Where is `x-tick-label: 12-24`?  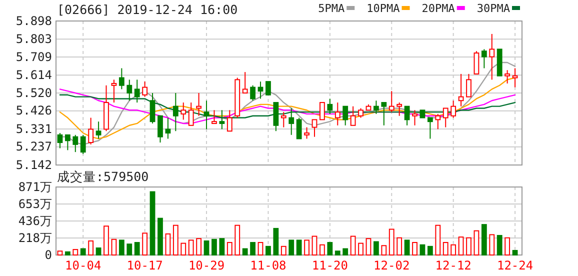
x-tick-label: 12-24 is located at coordinates (515, 265).